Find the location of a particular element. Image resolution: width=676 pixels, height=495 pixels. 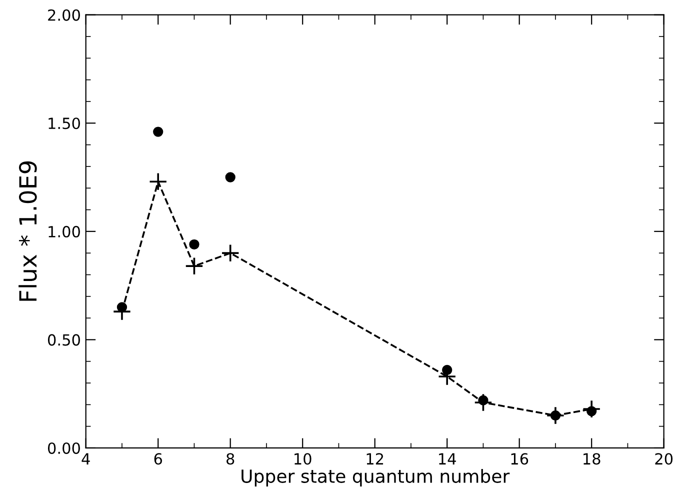

x-axis-title: Upper state quantum number is located at coordinates (376, 477).